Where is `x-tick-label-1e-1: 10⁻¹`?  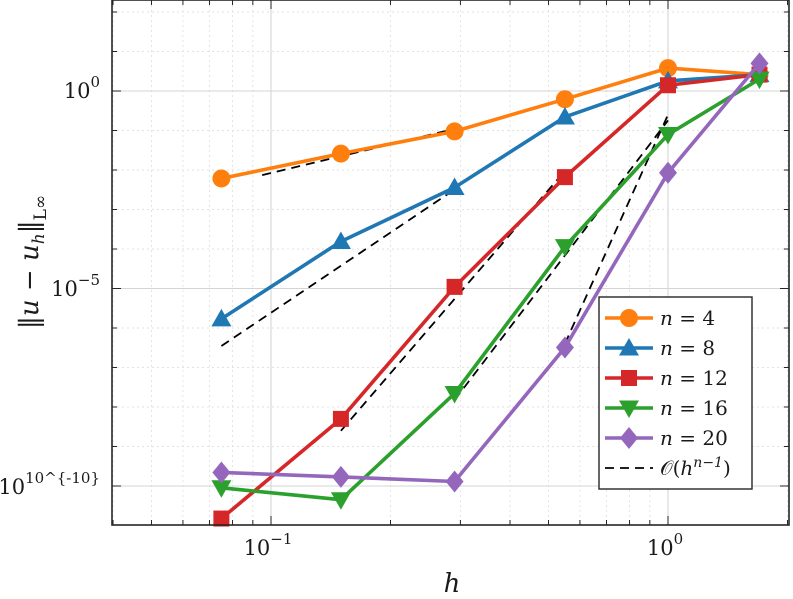
x-tick-label-1e-1: 10⁻¹ is located at coordinates (268, 545).